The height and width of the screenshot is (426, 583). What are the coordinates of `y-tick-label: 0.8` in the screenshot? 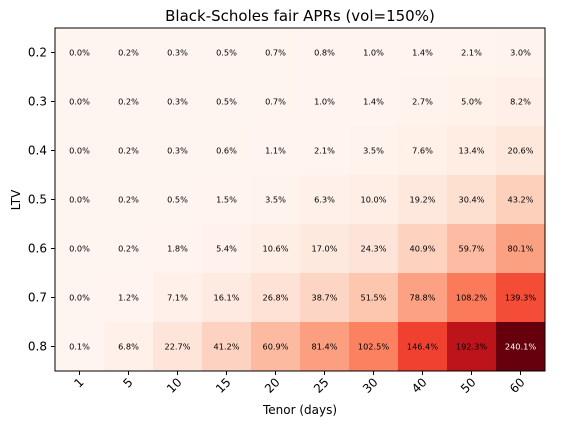 It's located at (37, 347).